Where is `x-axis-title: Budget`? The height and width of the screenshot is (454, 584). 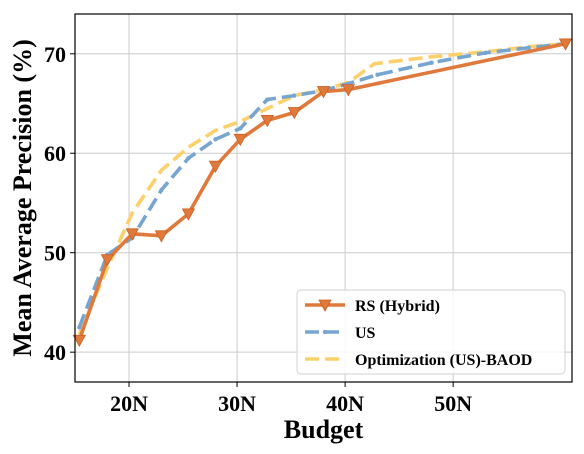
x-axis-title: Budget is located at coordinates (324, 429).